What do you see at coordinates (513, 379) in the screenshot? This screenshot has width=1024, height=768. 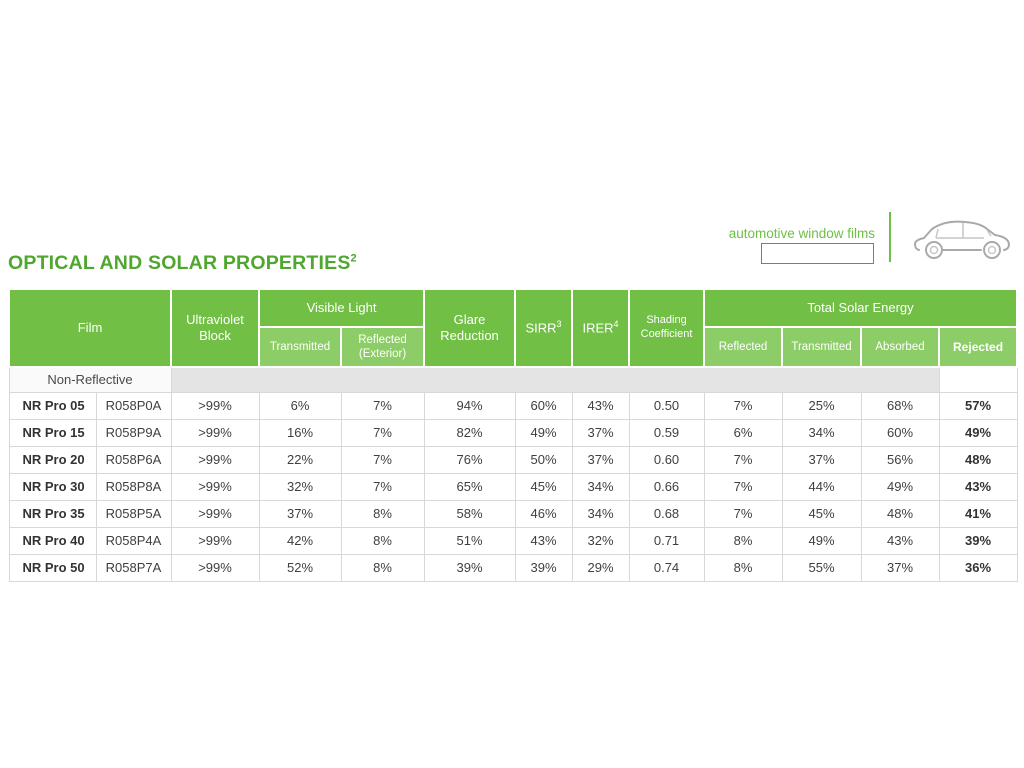 I see `section-row-non-reflective: Non-Reflective` at bounding box center [513, 379].